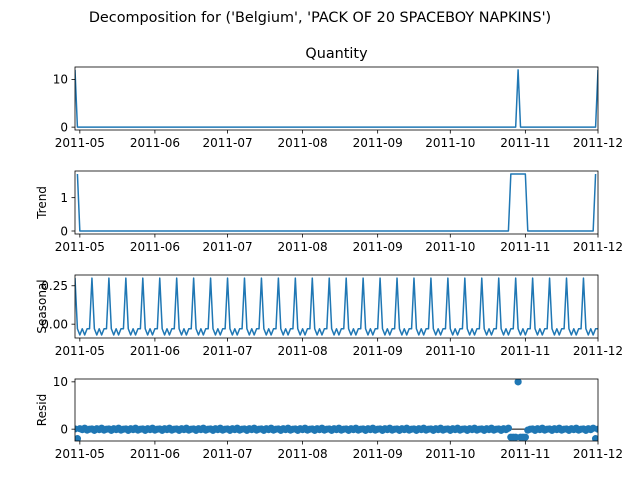 This screenshot has width=640, height=480. I want to click on panel-title: Quantity, so click(336, 54).